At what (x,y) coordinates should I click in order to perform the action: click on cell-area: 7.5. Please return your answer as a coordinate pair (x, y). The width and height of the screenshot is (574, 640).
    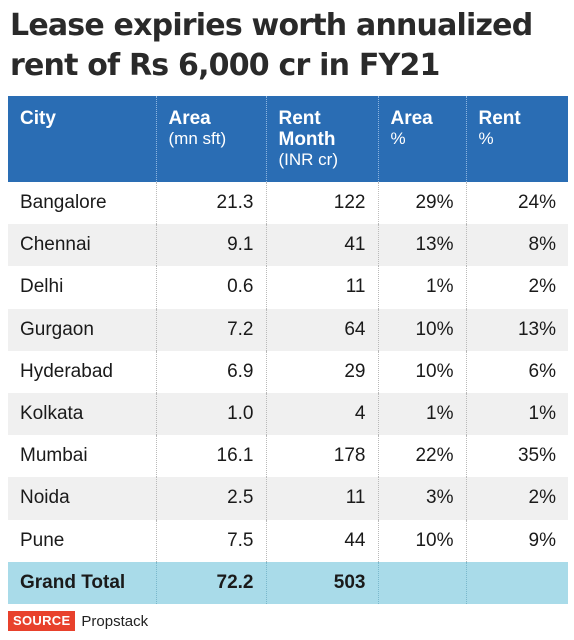
    Looking at the image, I should click on (211, 540).